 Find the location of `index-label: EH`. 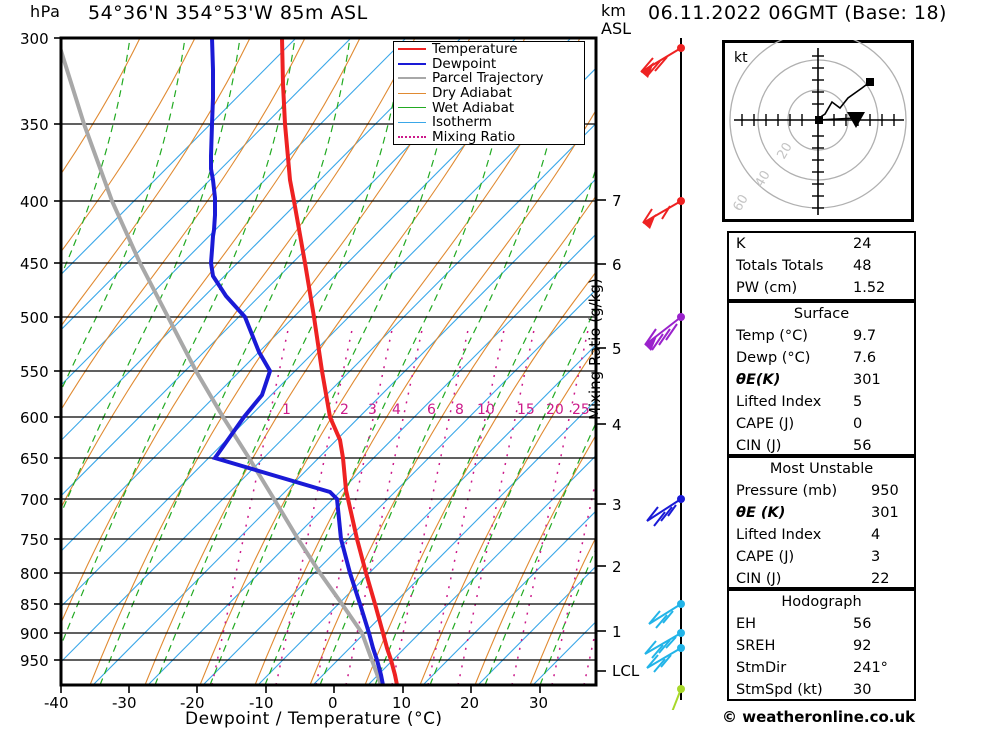

index-label: EH is located at coordinates (746, 624).